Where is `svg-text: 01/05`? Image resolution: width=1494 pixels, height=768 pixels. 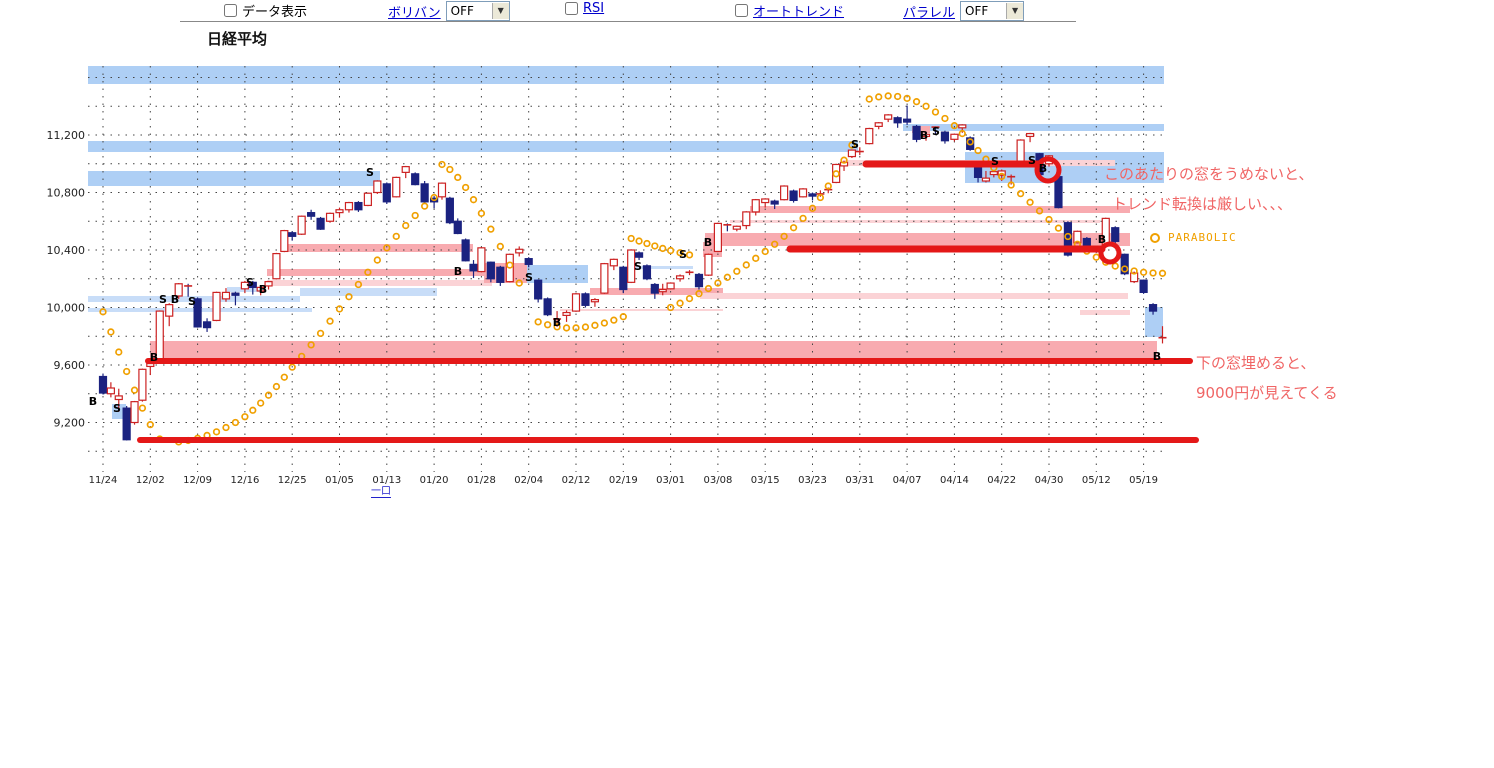 svg-text: 01/05 is located at coordinates (339, 480).